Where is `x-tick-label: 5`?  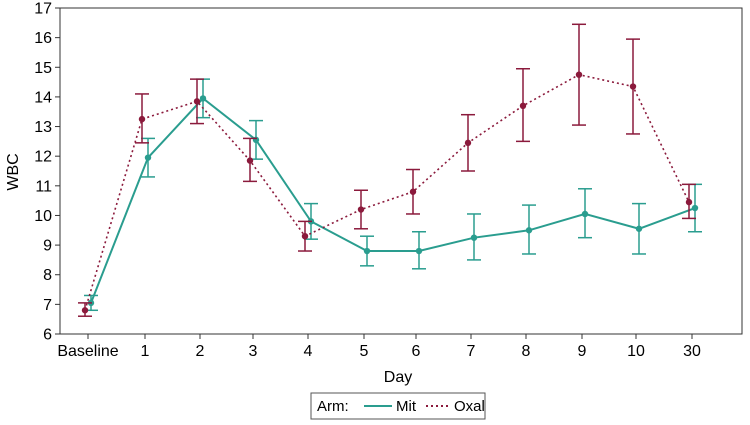 x-tick-label: 5 is located at coordinates (364, 351).